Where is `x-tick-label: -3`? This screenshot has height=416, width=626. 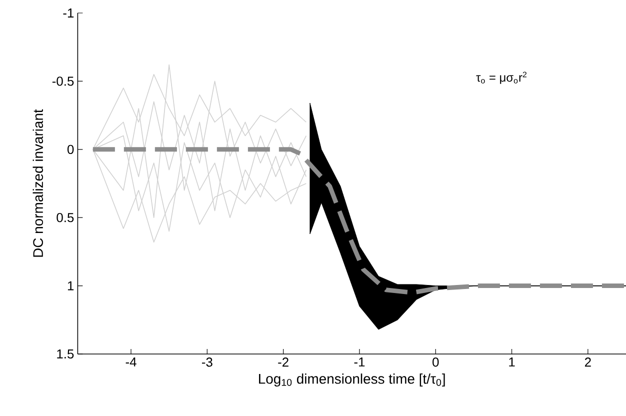 x-tick-label: -3 is located at coordinates (207, 362).